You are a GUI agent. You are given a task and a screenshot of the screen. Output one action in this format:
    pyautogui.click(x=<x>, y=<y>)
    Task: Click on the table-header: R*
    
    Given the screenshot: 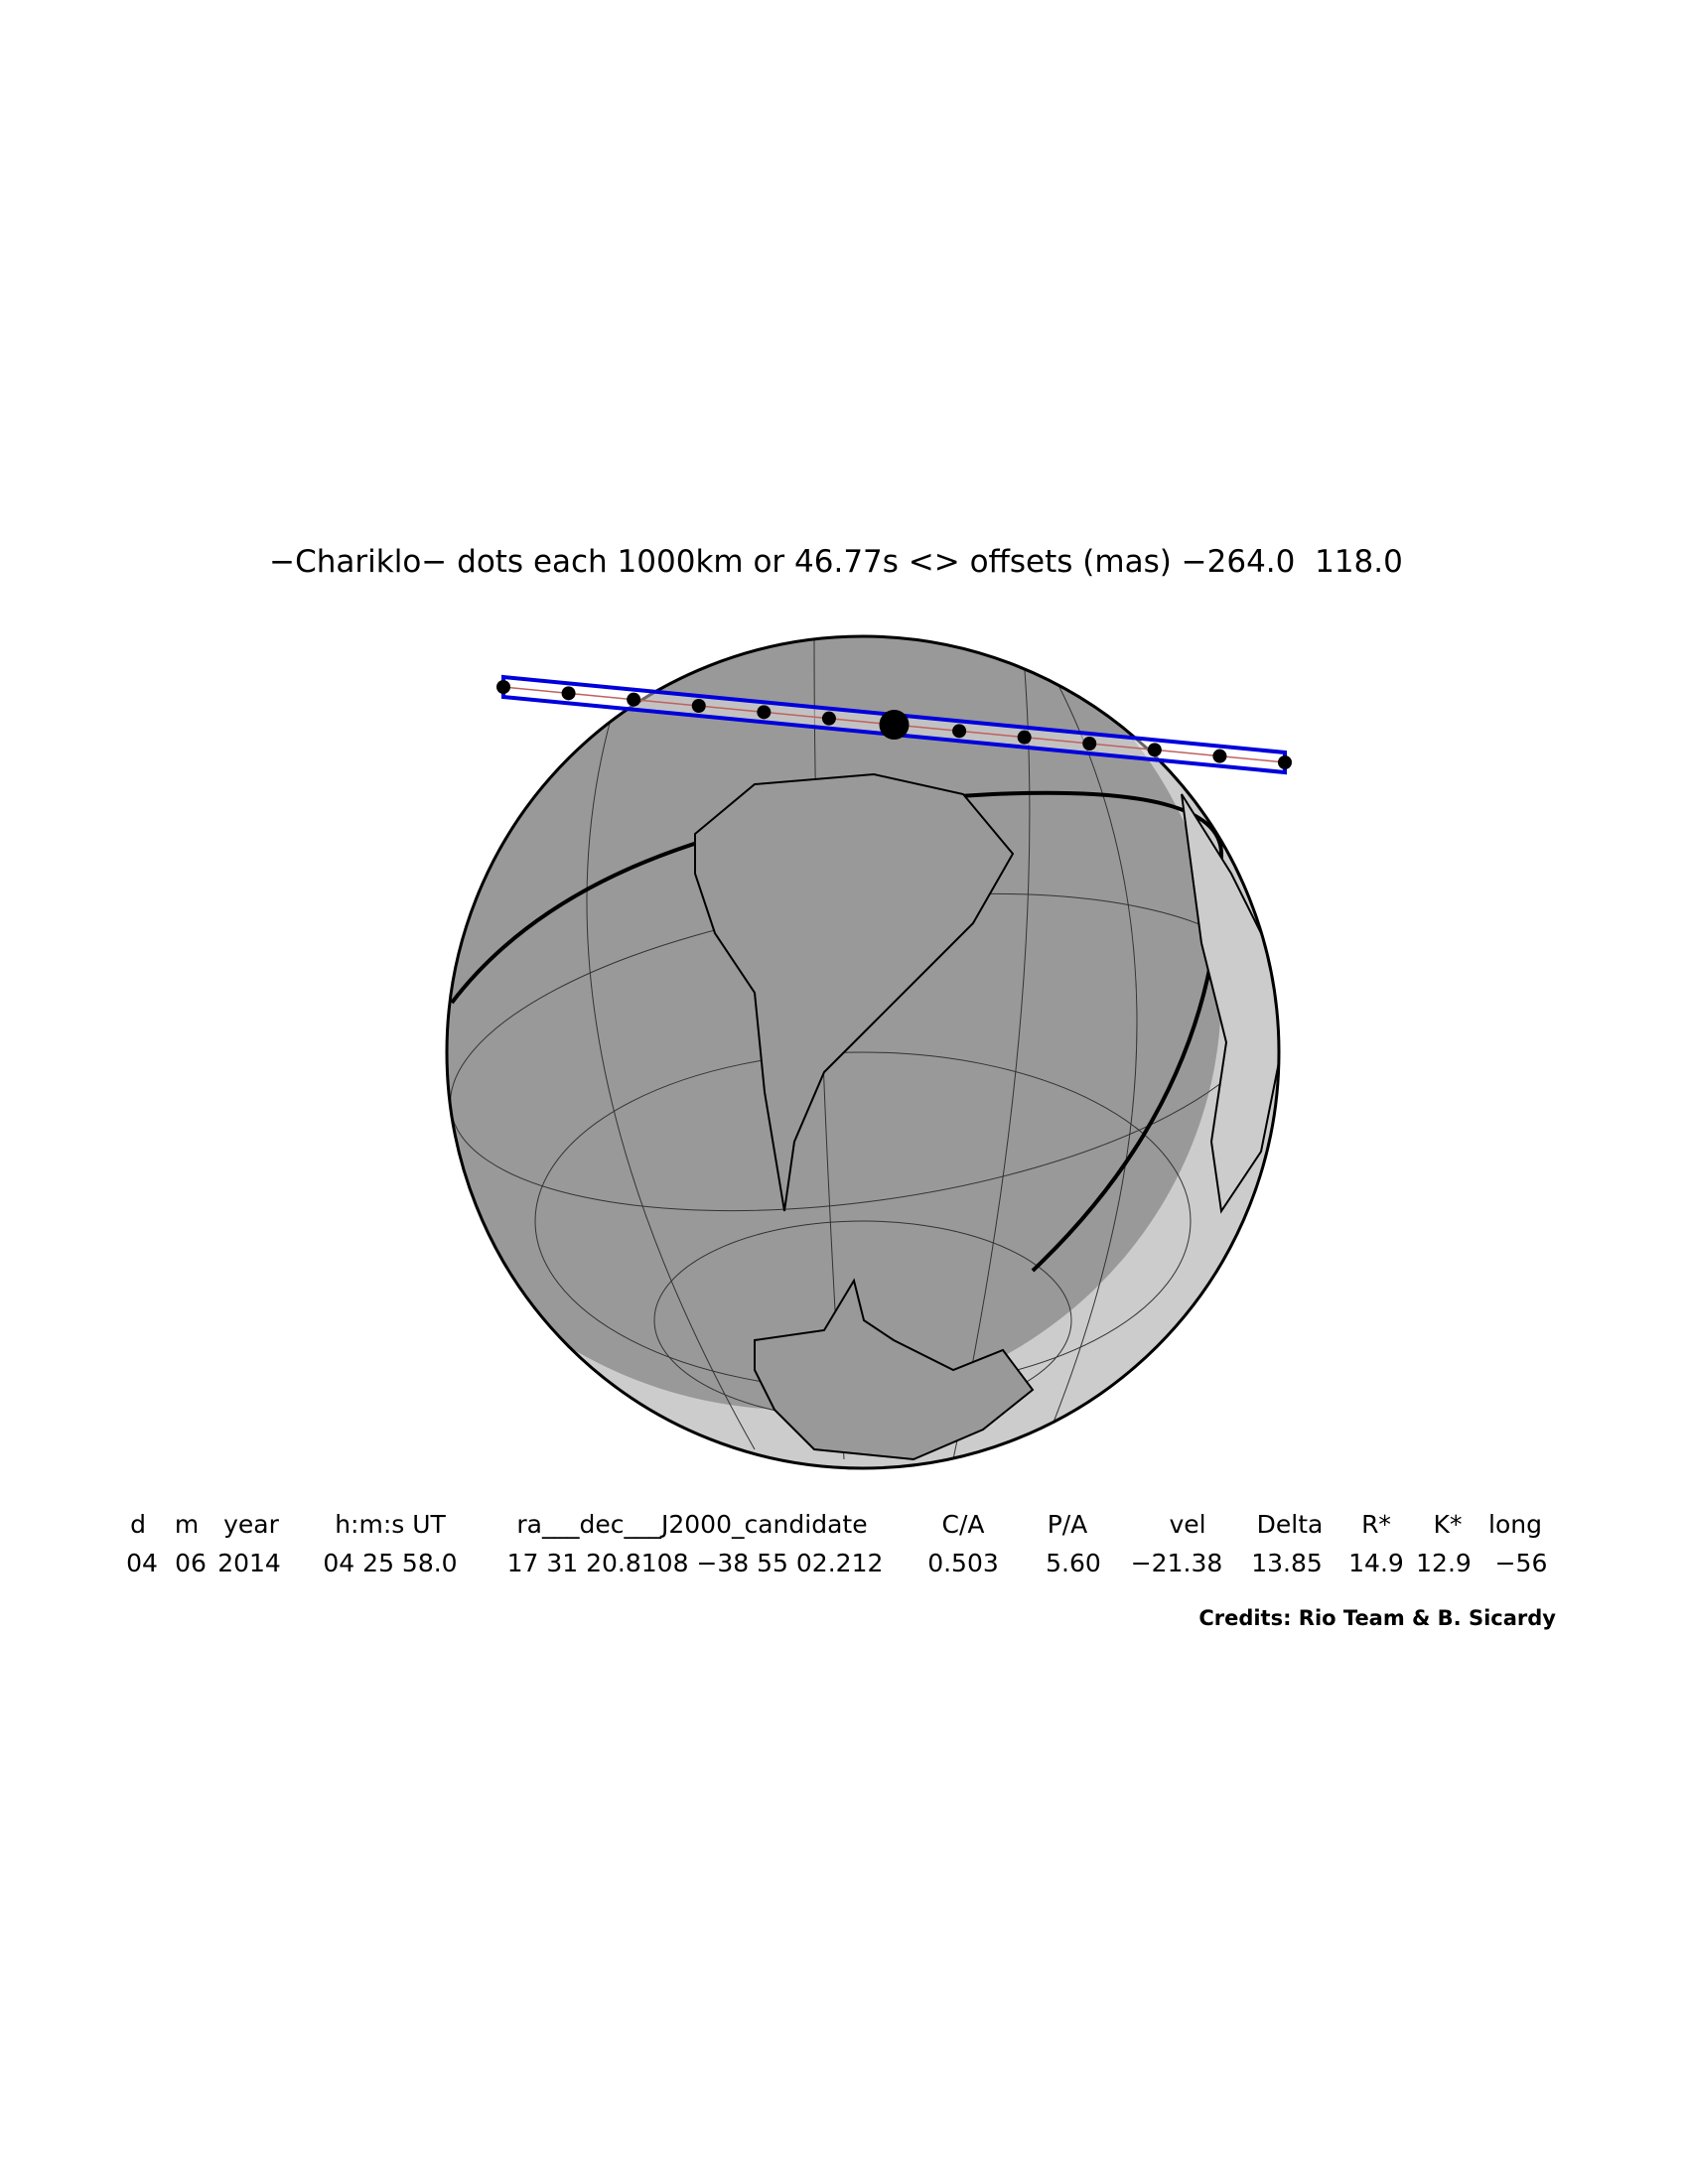 What is the action you would take?
    pyautogui.click(x=1376, y=1524)
    